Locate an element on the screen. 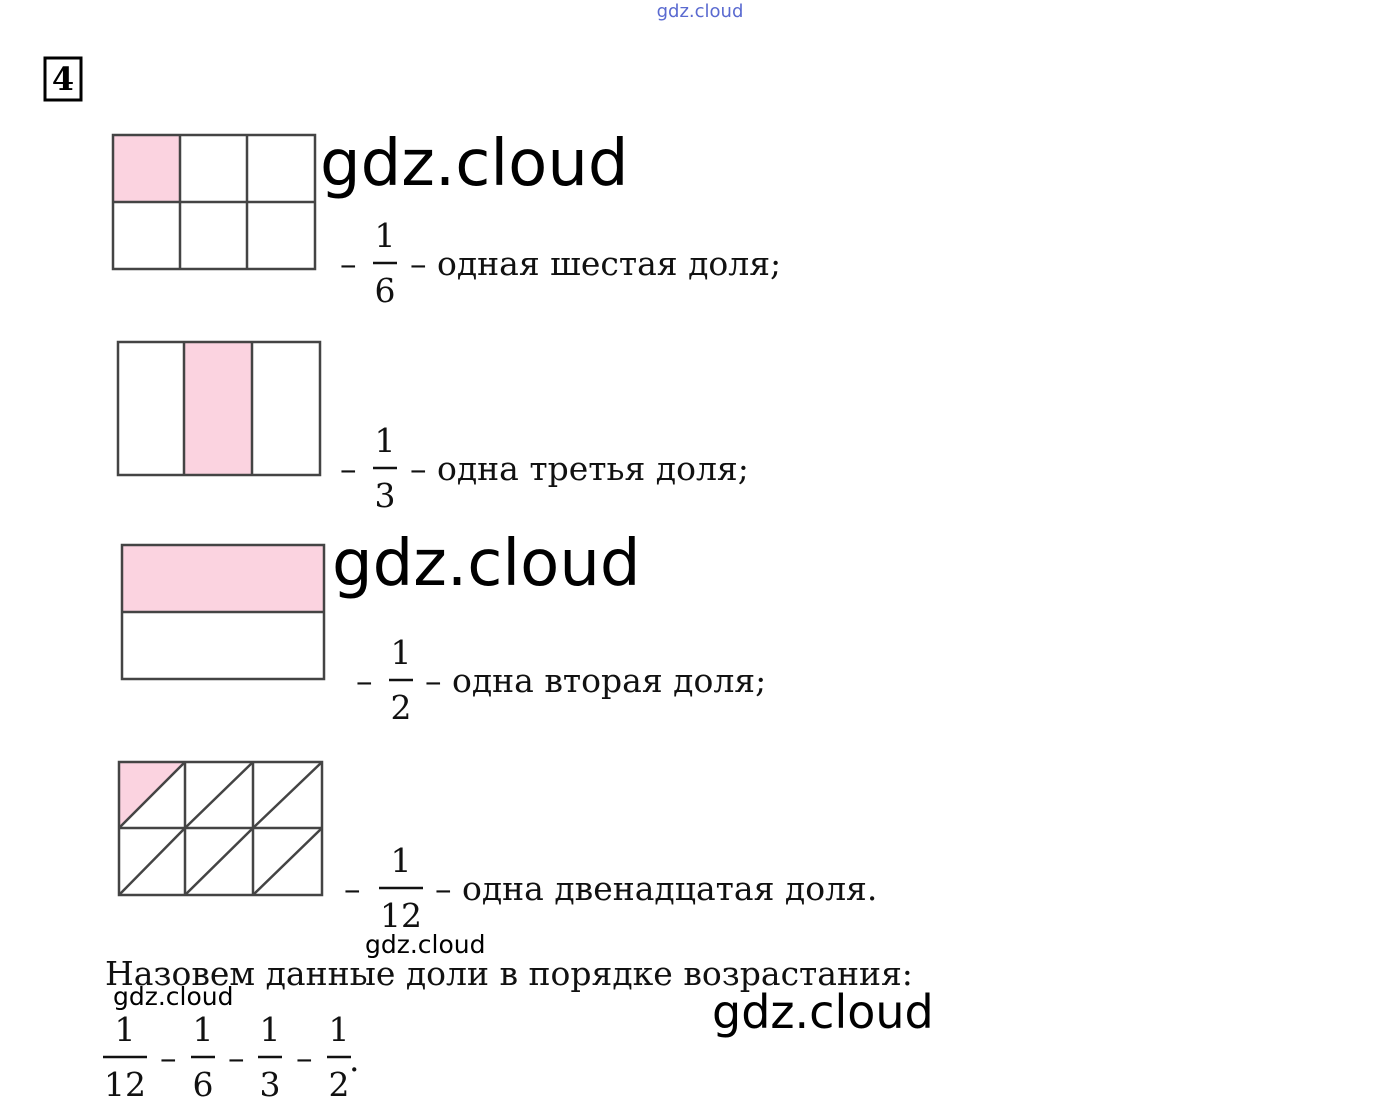 The image size is (1400, 1108). item-text: – одна двенадцатая доля. is located at coordinates (656, 888).